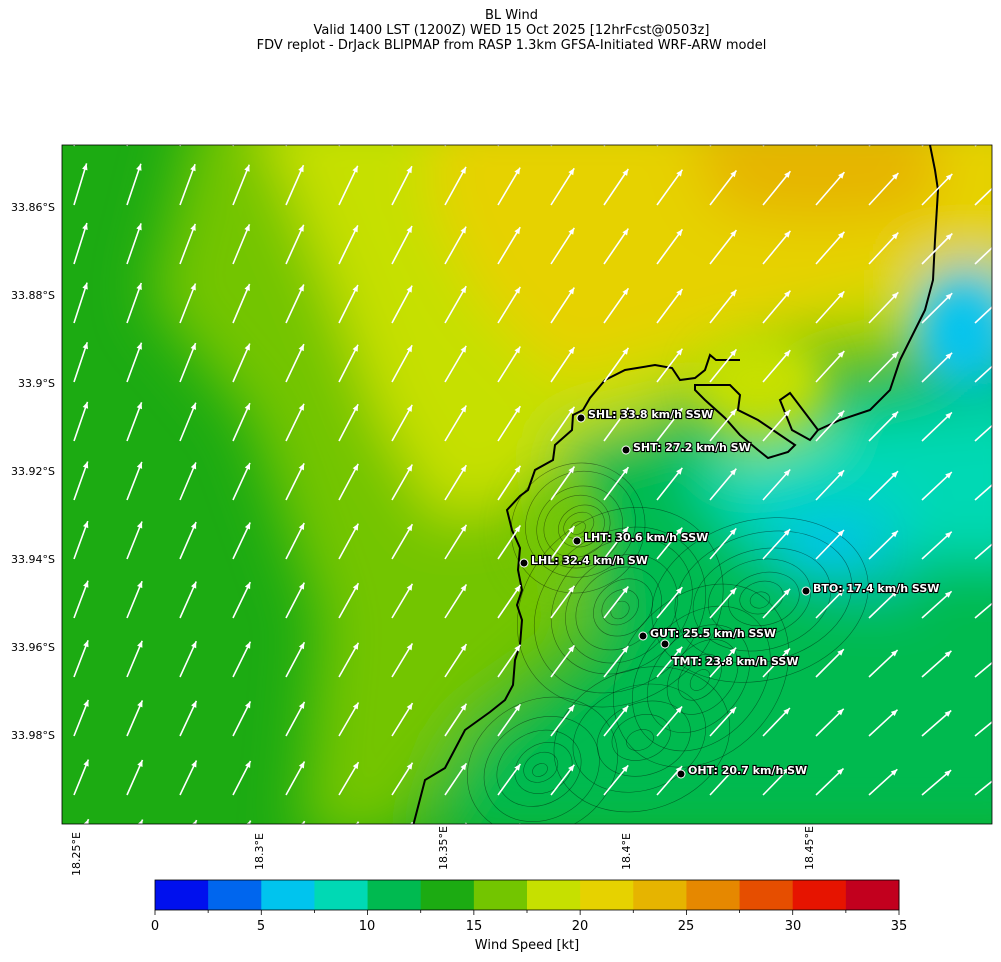 The height and width of the screenshot is (962, 1001). What do you see at coordinates (665, 644) in the screenshot?
I see `station-dot-tmt` at bounding box center [665, 644].